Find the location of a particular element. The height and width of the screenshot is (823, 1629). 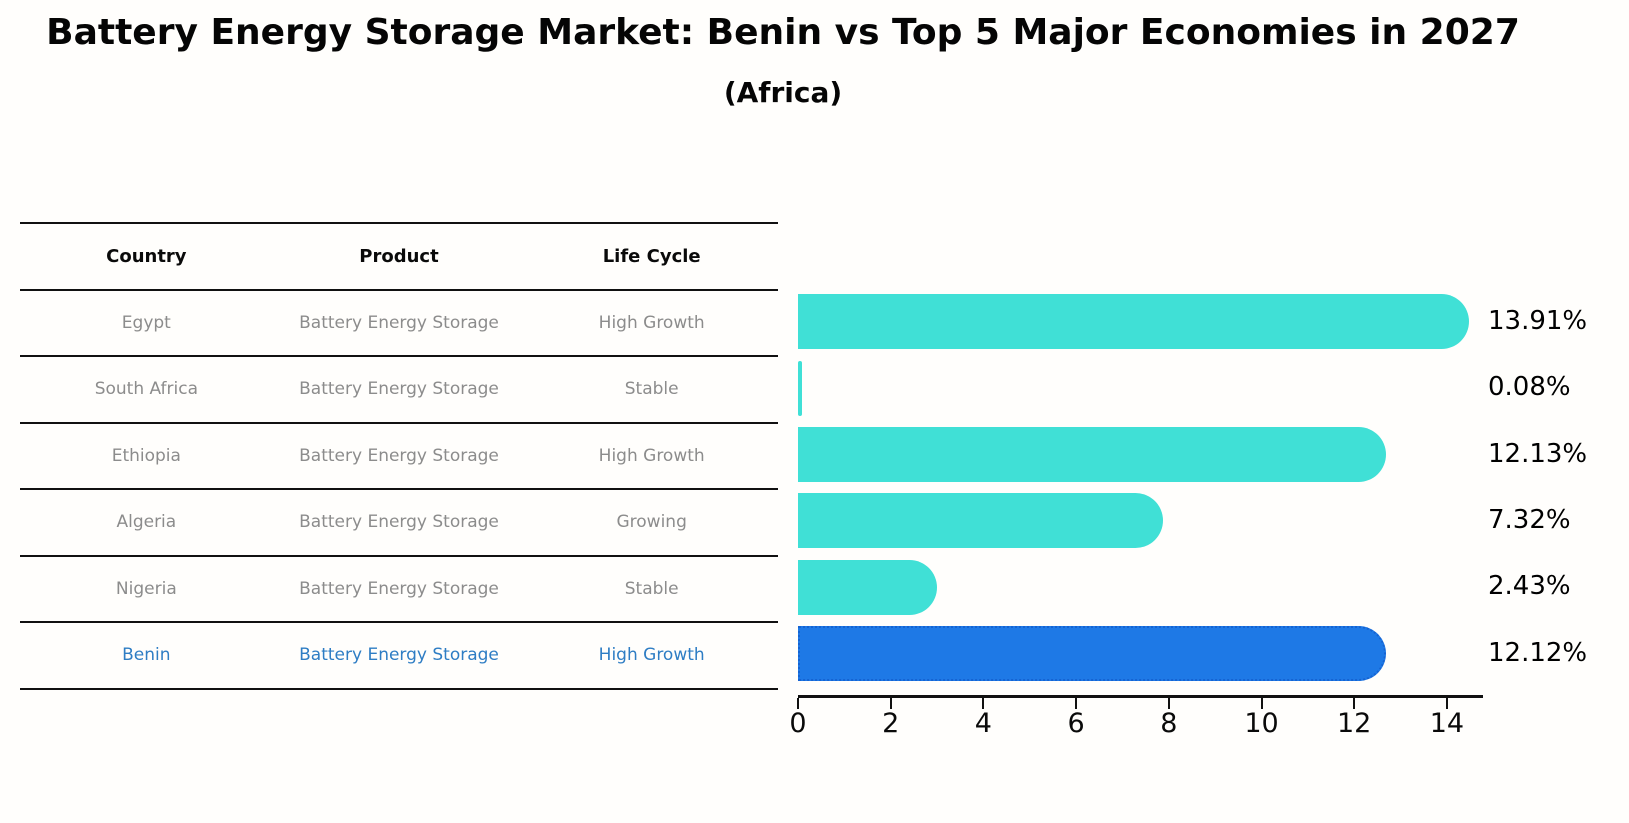

table-header-cell: Product is located at coordinates (399, 256).